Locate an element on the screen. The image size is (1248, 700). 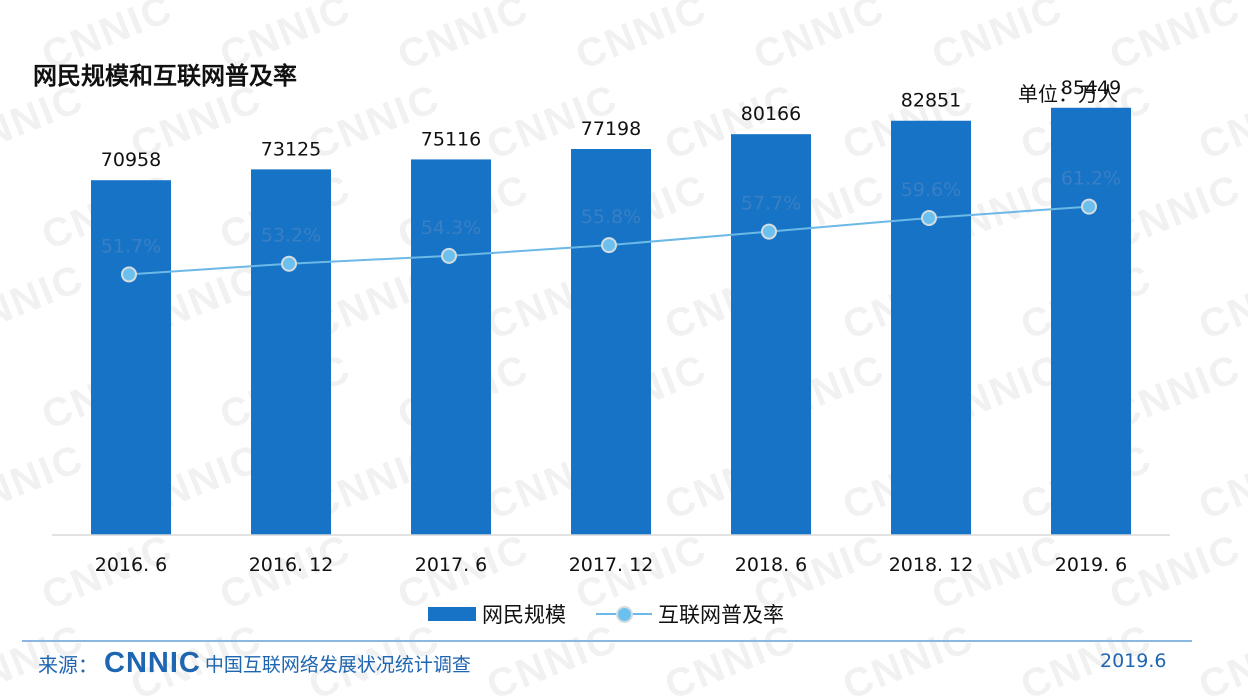
chart-title: 网民规模和互联网普及率 is located at coordinates (165, 75).